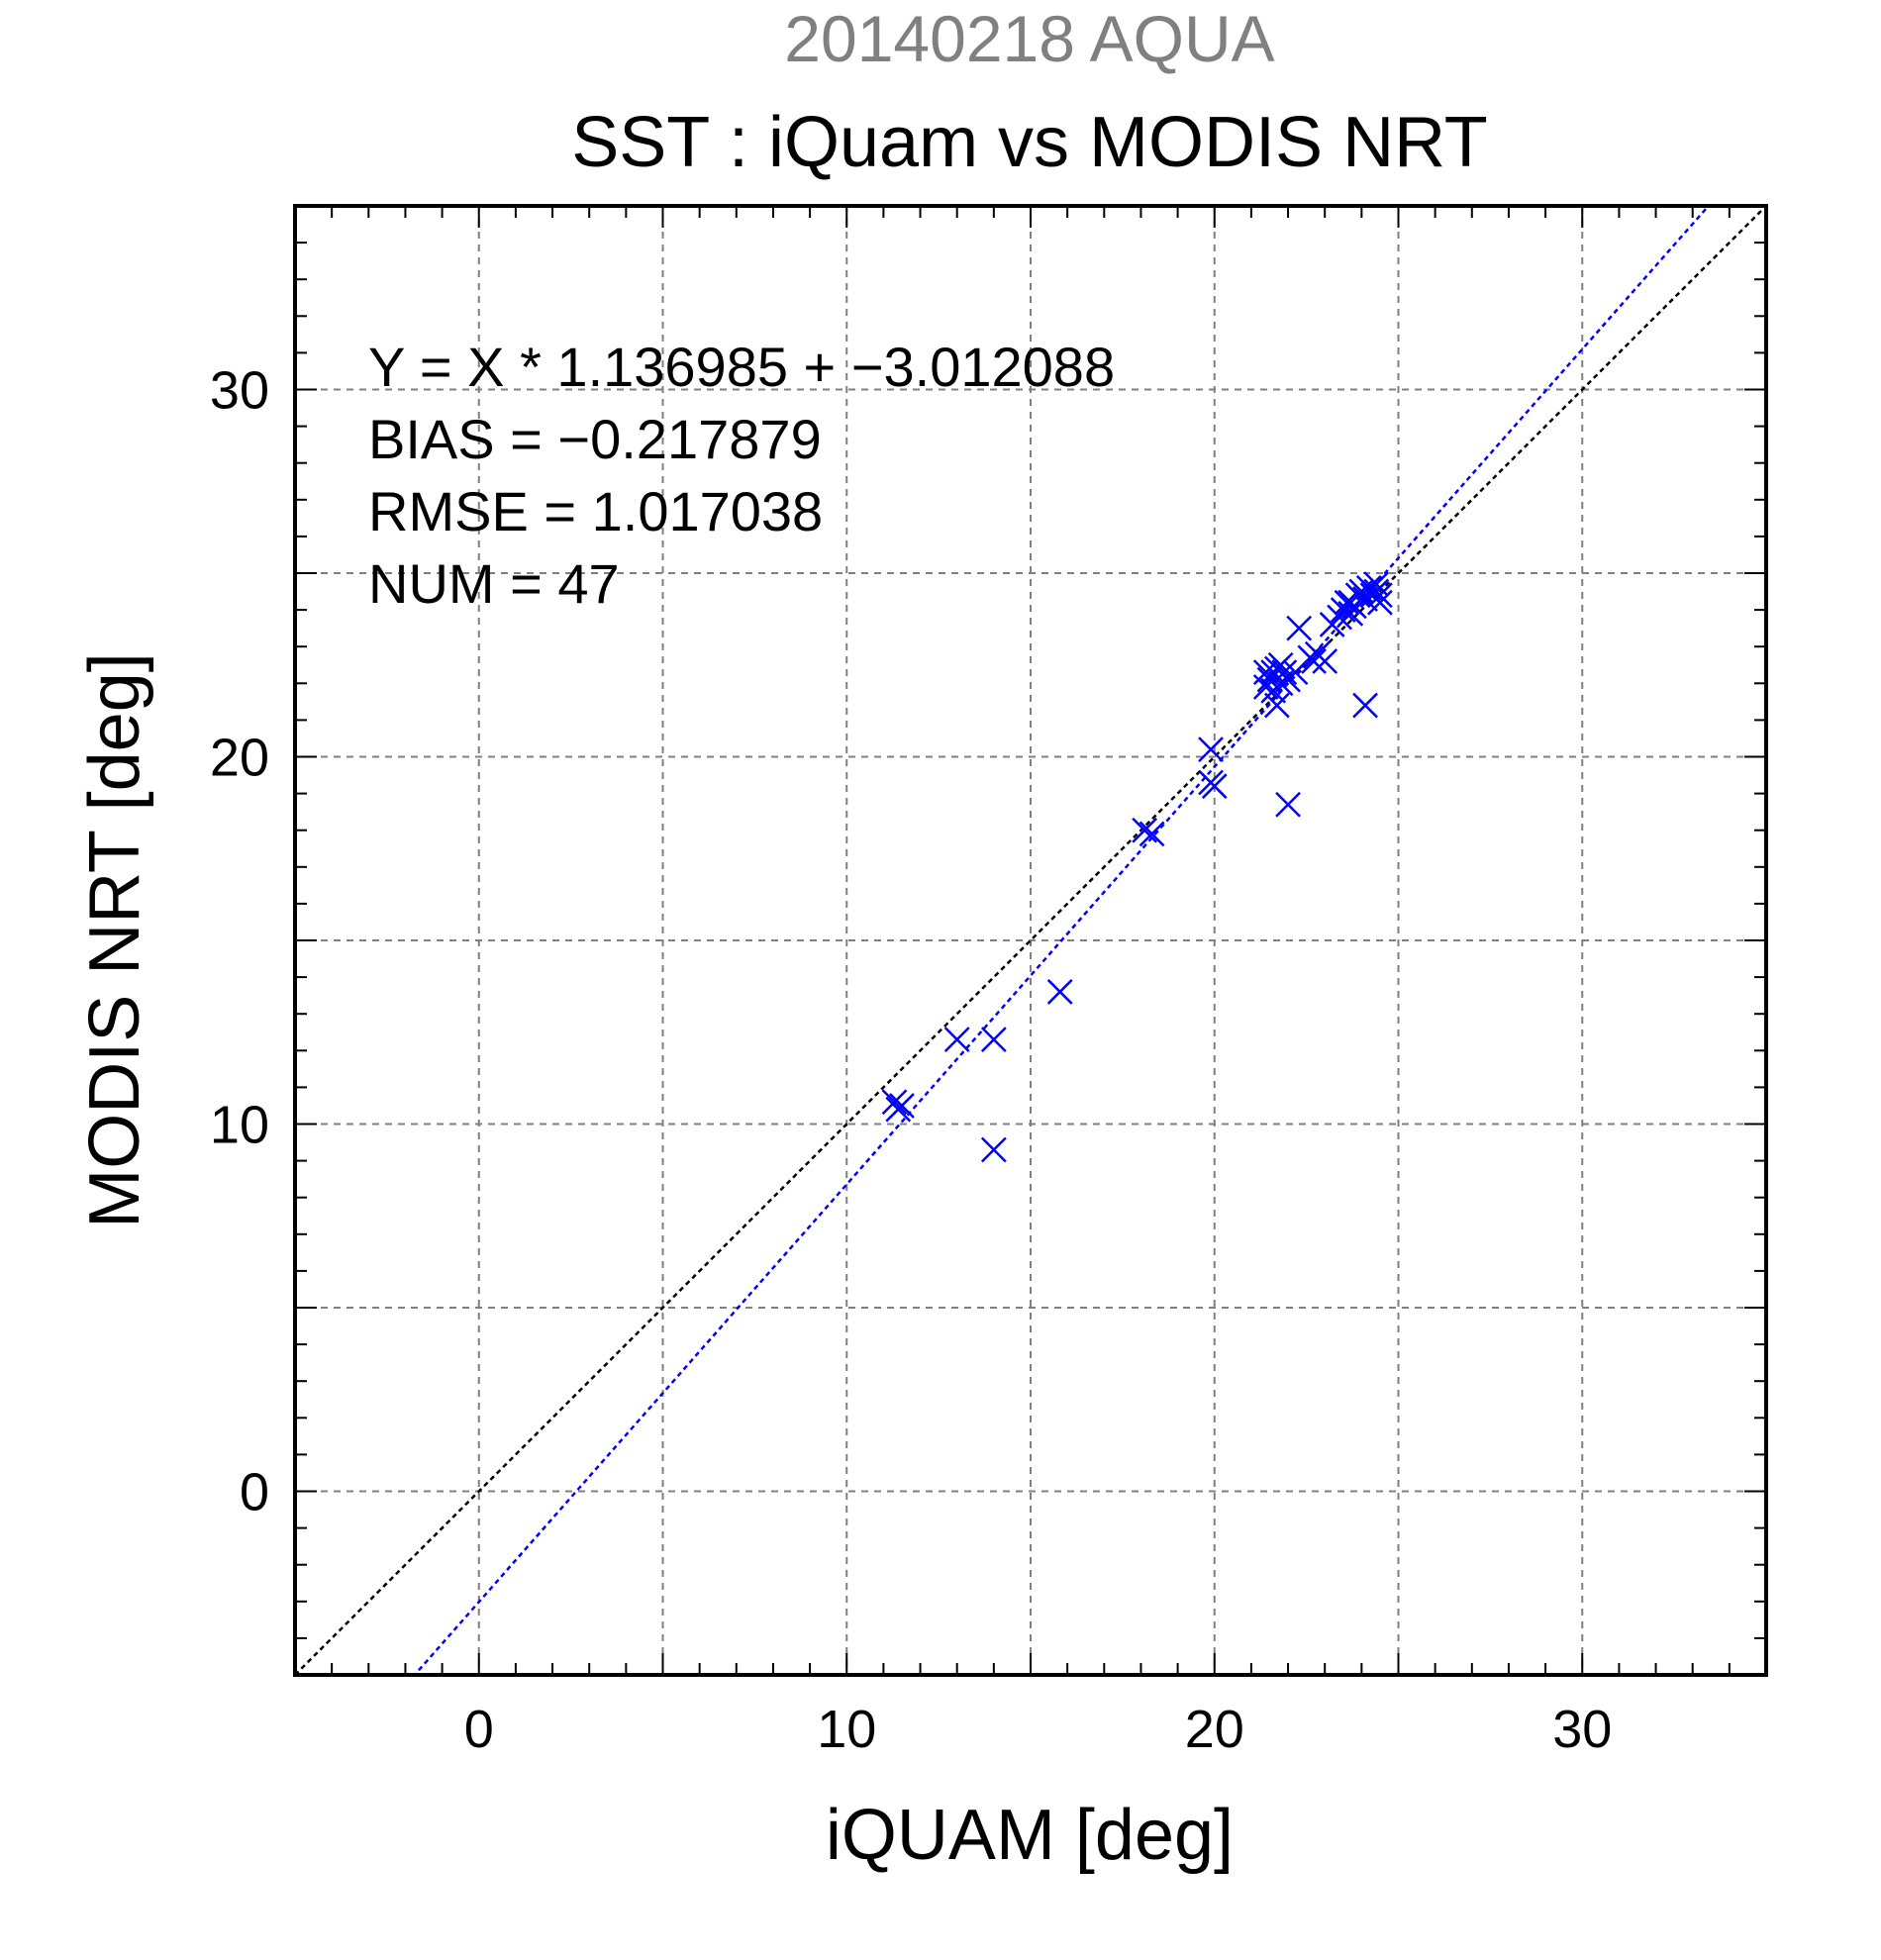 The image size is (1881, 1960). Describe the element at coordinates (240, 1125) in the screenshot. I see `y-tick-label: 10` at that location.